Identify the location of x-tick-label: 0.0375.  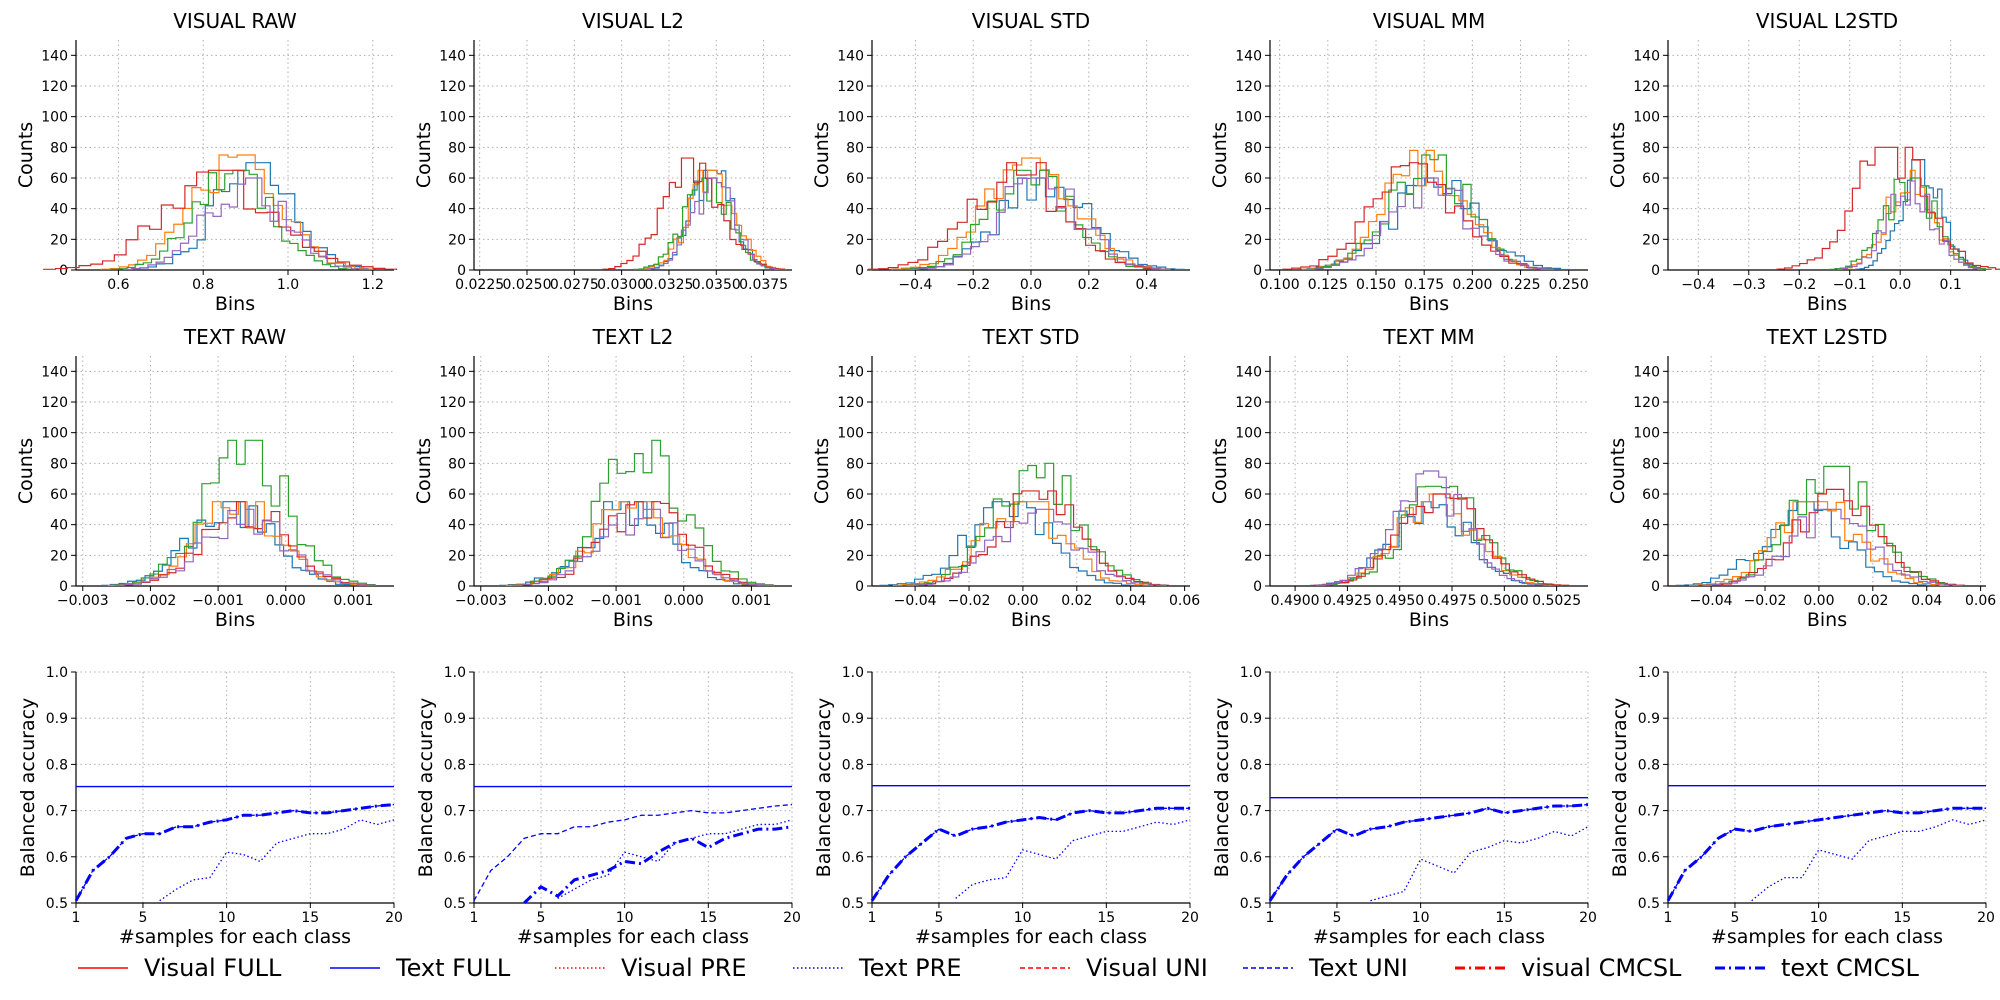
(763, 285).